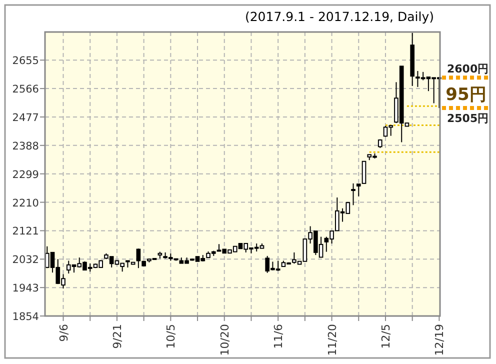 The image size is (496, 364). Describe the element at coordinates (25, 118) in the screenshot. I see `y-tick-label: 2477` at that location.